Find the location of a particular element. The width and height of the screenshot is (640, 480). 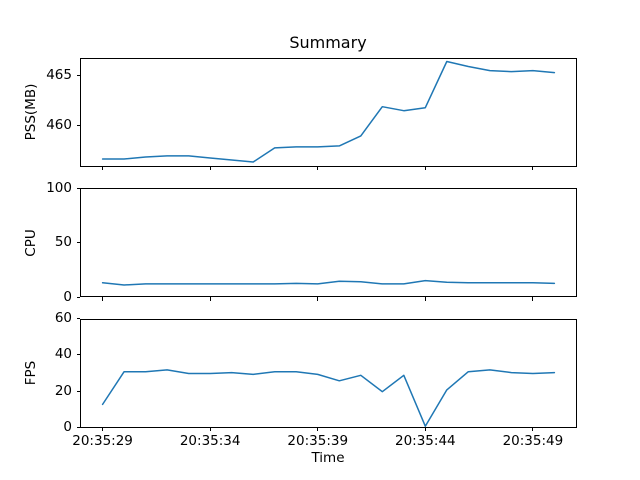

y-tick-label: 100 is located at coordinates (59, 187).